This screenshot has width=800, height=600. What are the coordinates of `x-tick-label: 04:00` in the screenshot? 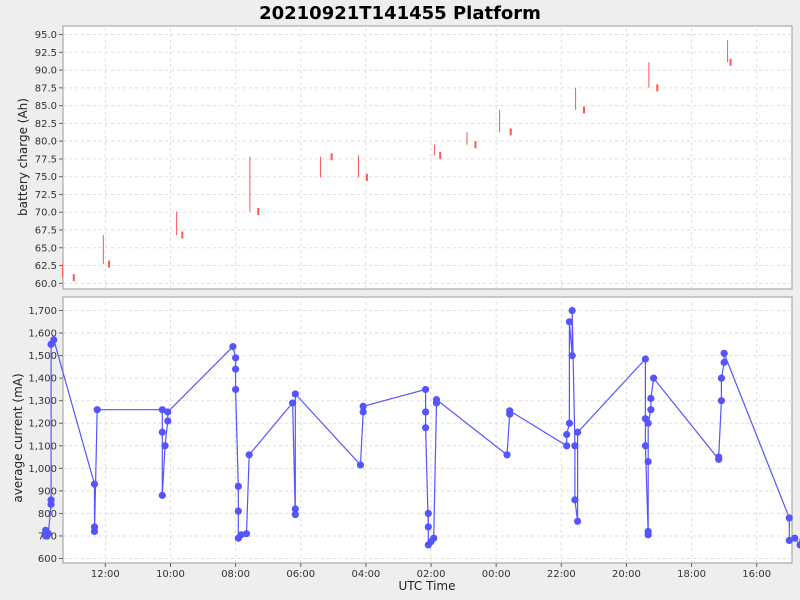 It's located at (365, 574).